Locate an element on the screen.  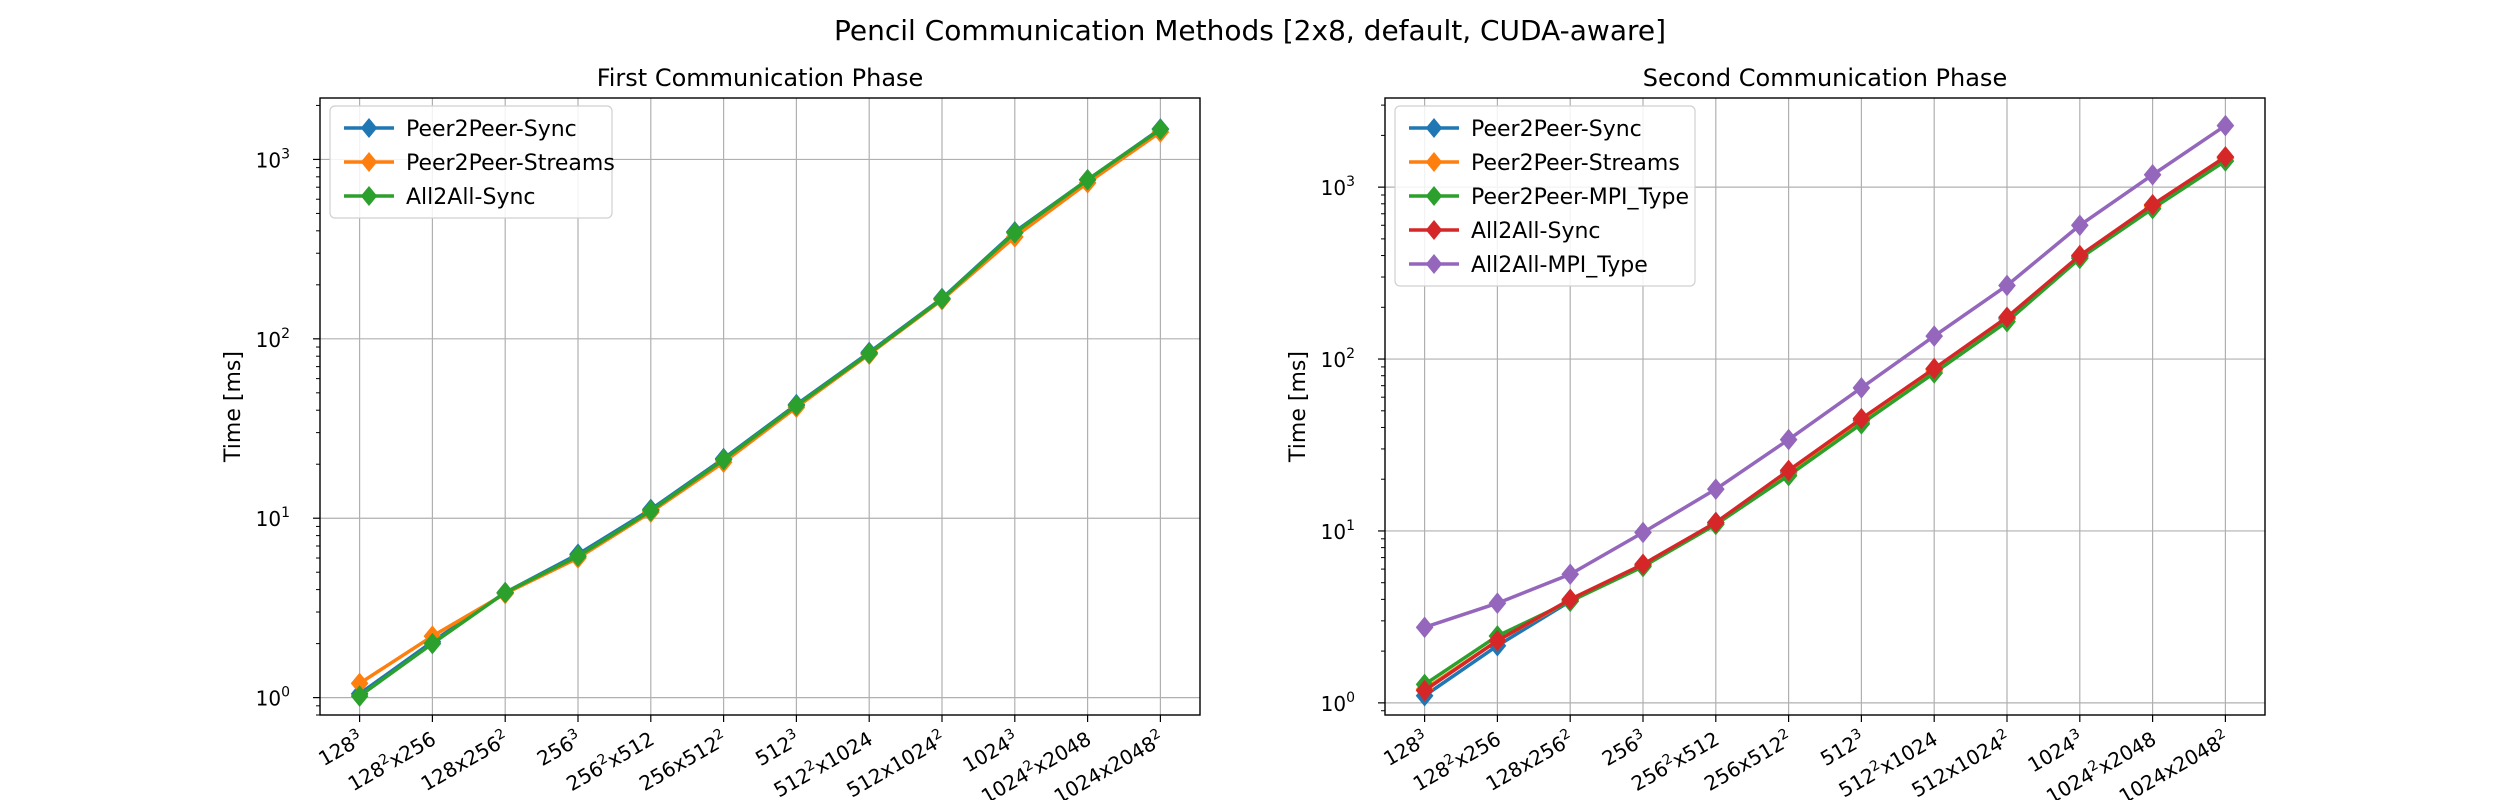
chart-title: First Communication Phase is located at coordinates (760, 78).